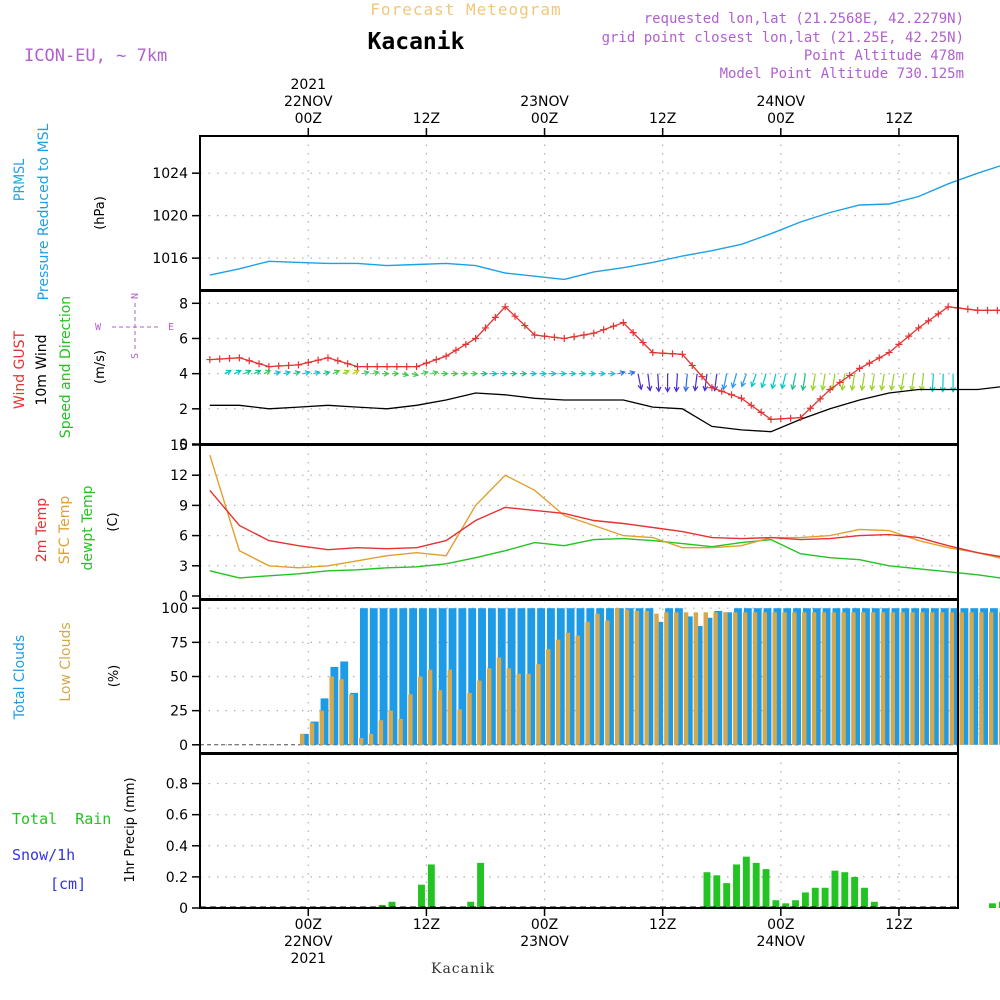 The image size is (1000, 1000). I want to click on wind-gust-line, so click(604, 363).